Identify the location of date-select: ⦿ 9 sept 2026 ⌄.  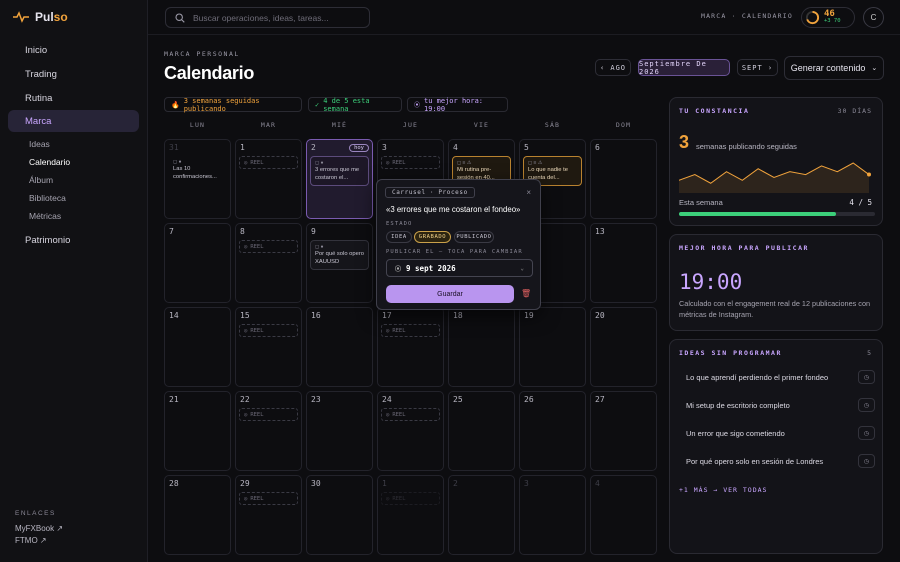
(459, 268).